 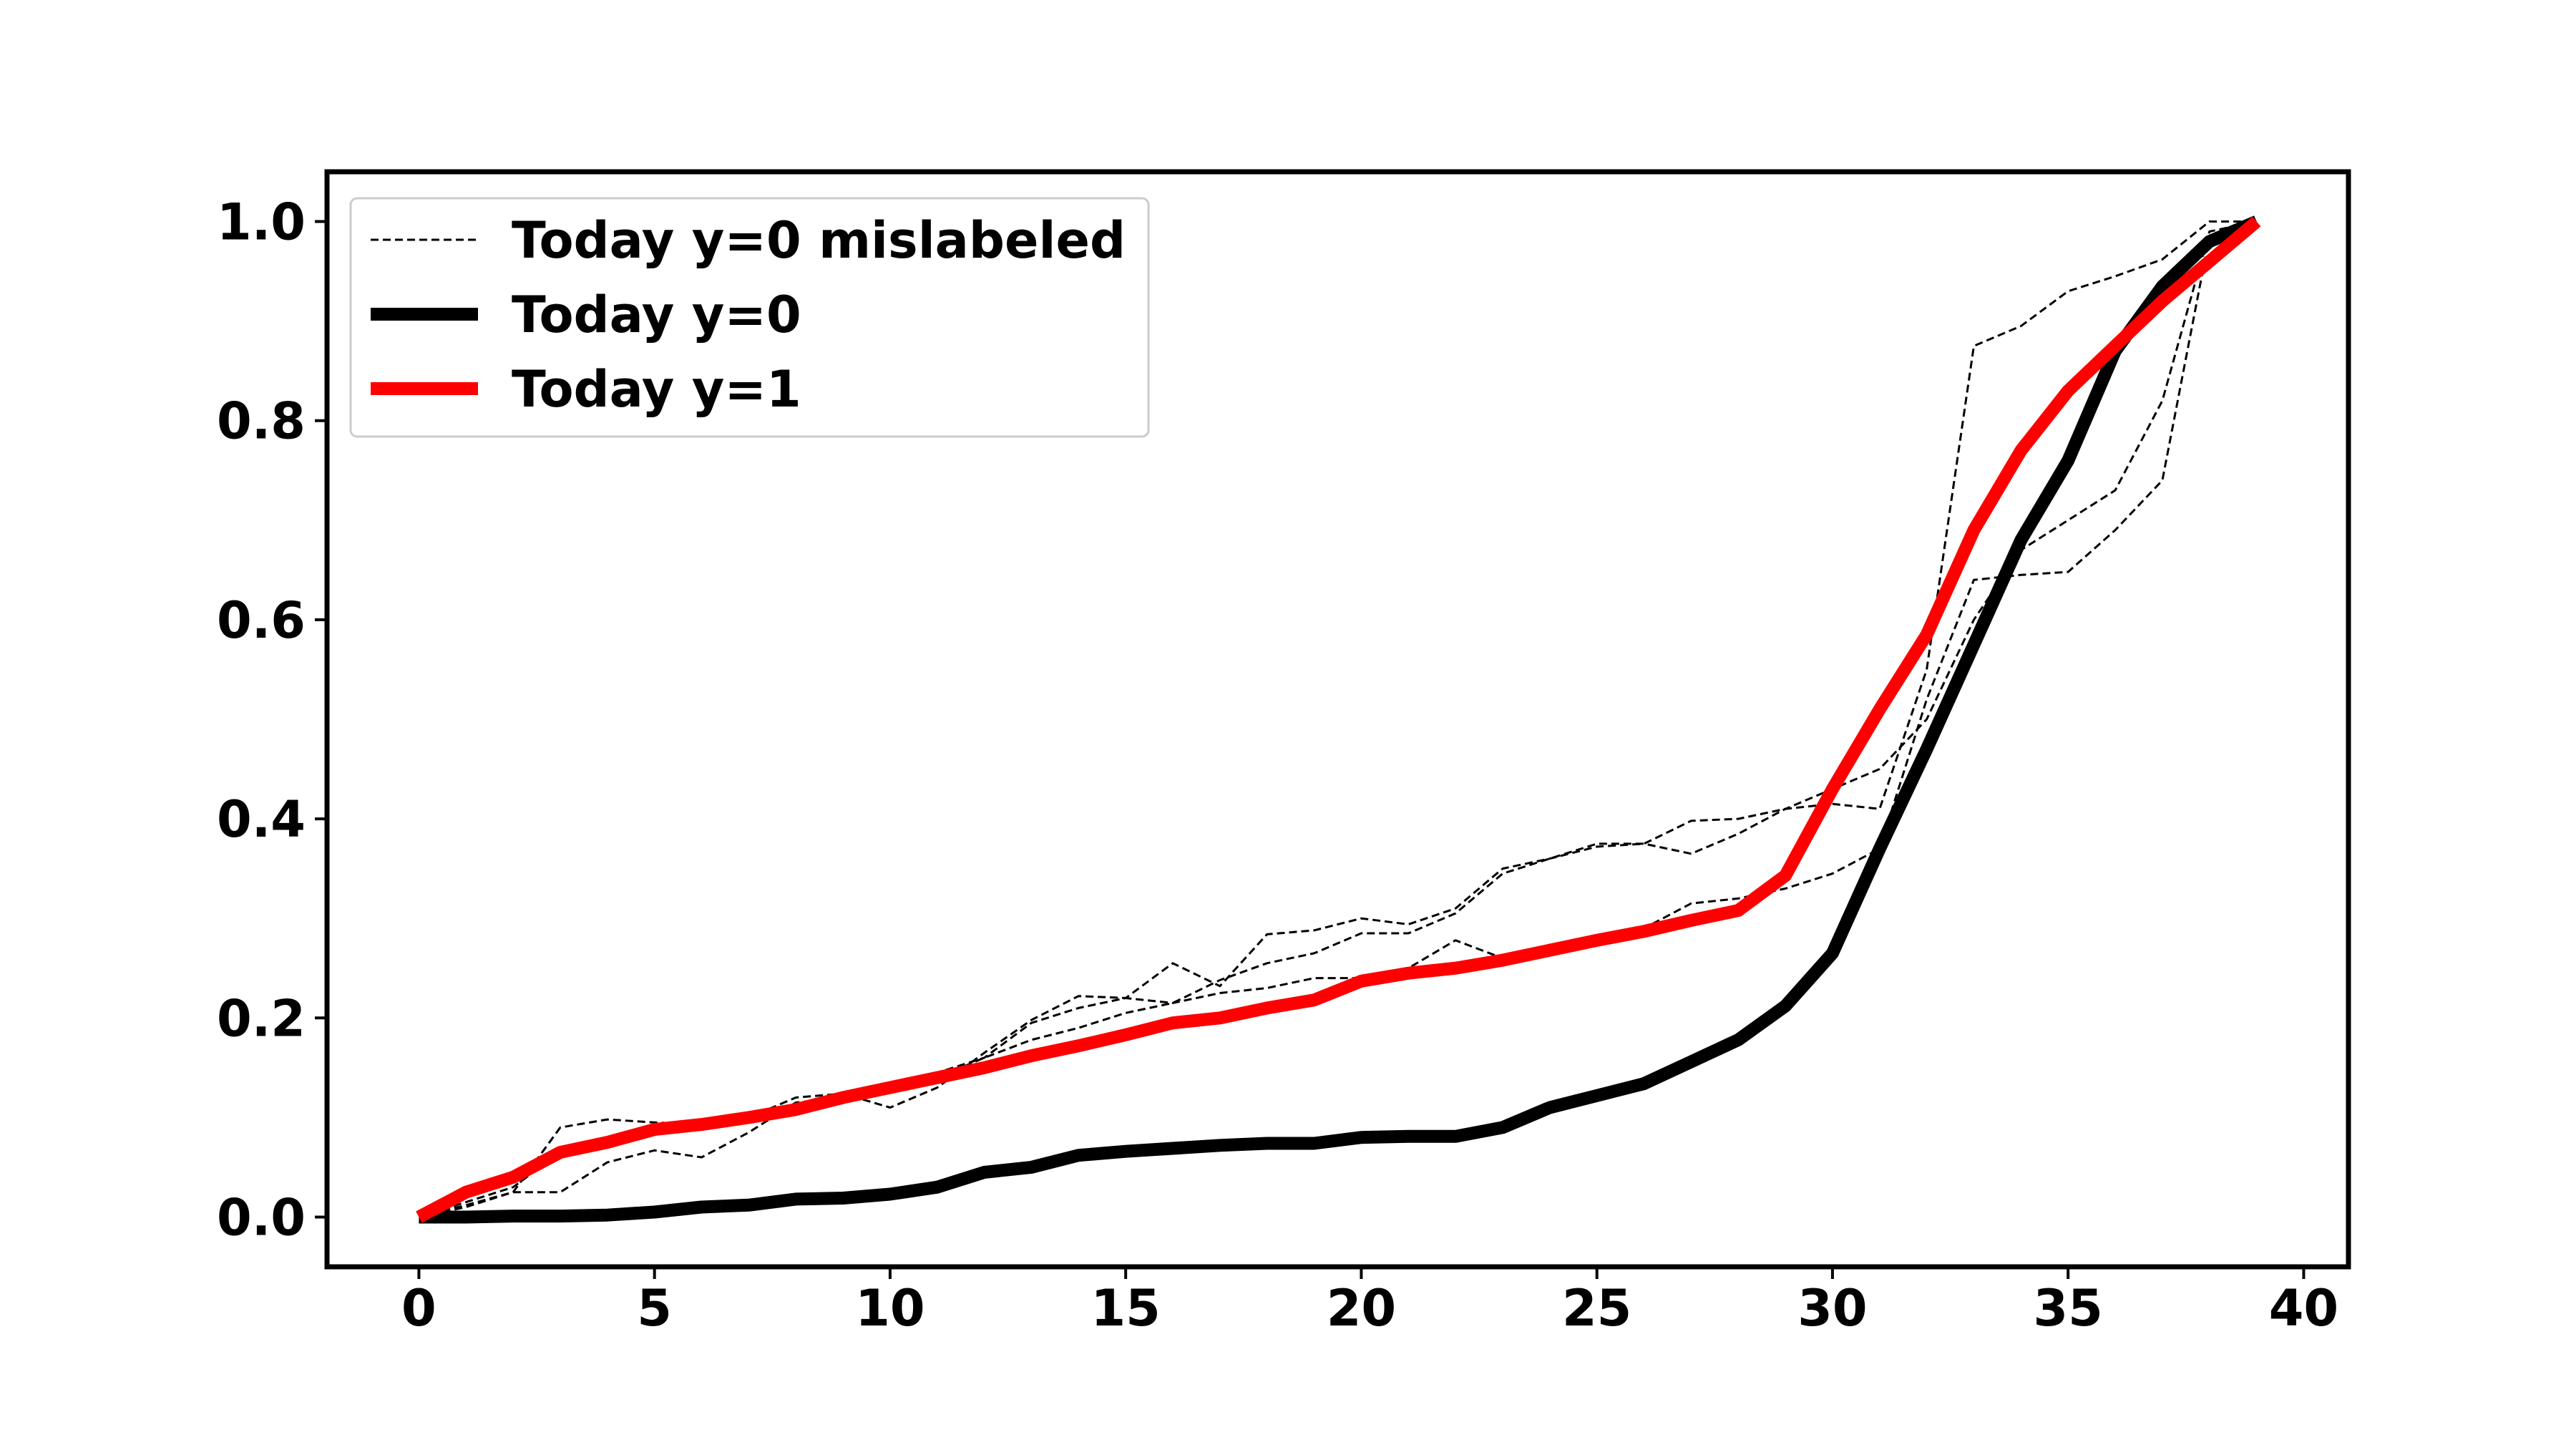 I want to click on x-tick-label: 35, so click(x=2067, y=1309).